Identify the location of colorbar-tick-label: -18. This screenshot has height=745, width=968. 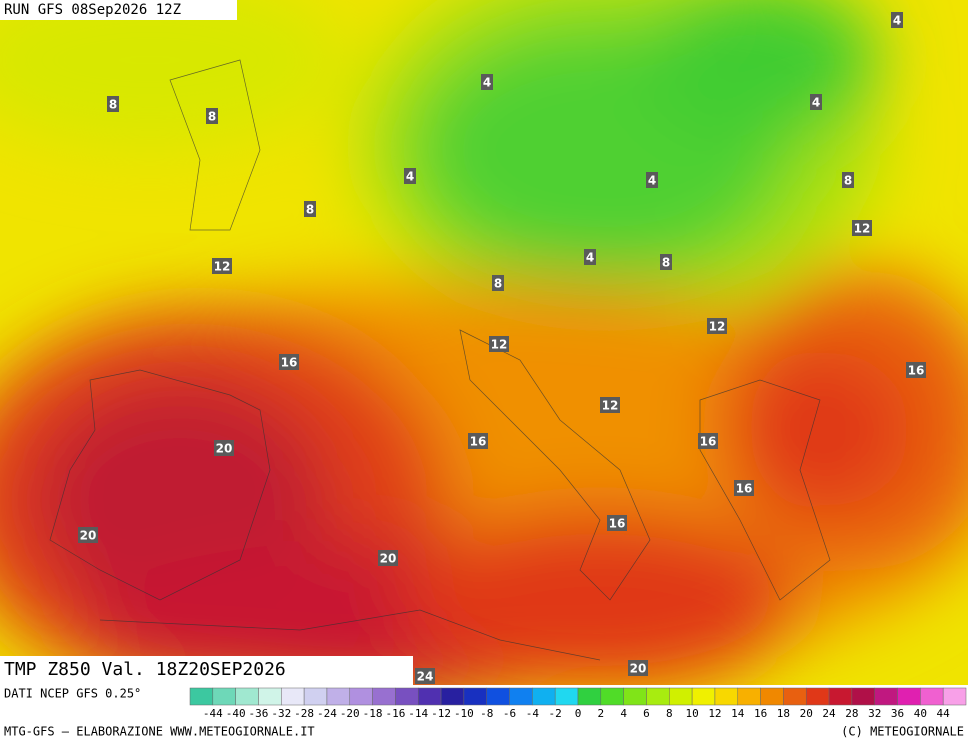
(373, 713).